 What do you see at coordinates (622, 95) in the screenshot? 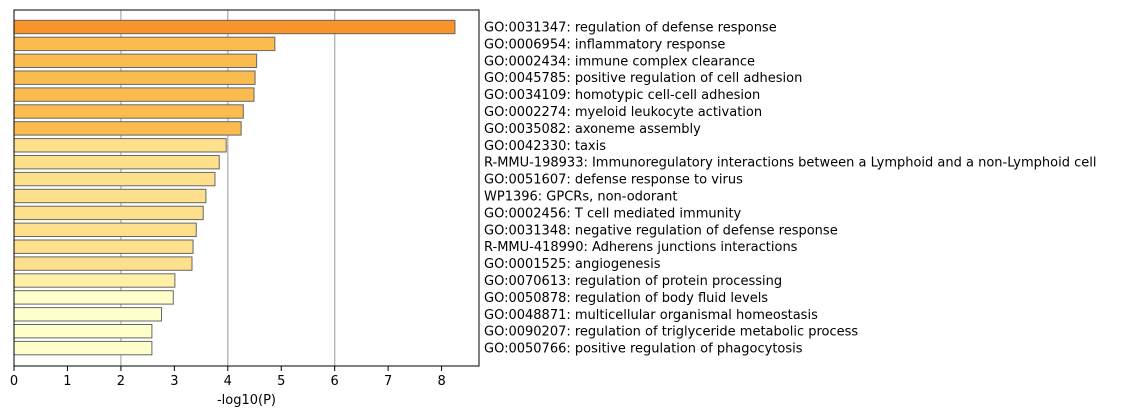
I see `category-label: GO:0034109: homotypic cell-cell adhesion` at bounding box center [622, 95].